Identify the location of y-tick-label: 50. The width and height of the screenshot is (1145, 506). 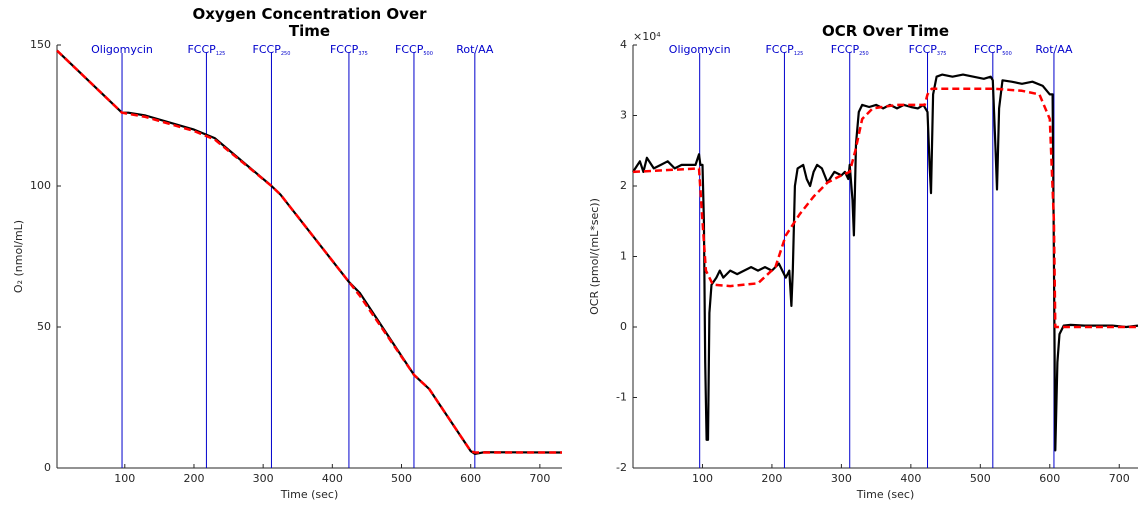
(44, 326).